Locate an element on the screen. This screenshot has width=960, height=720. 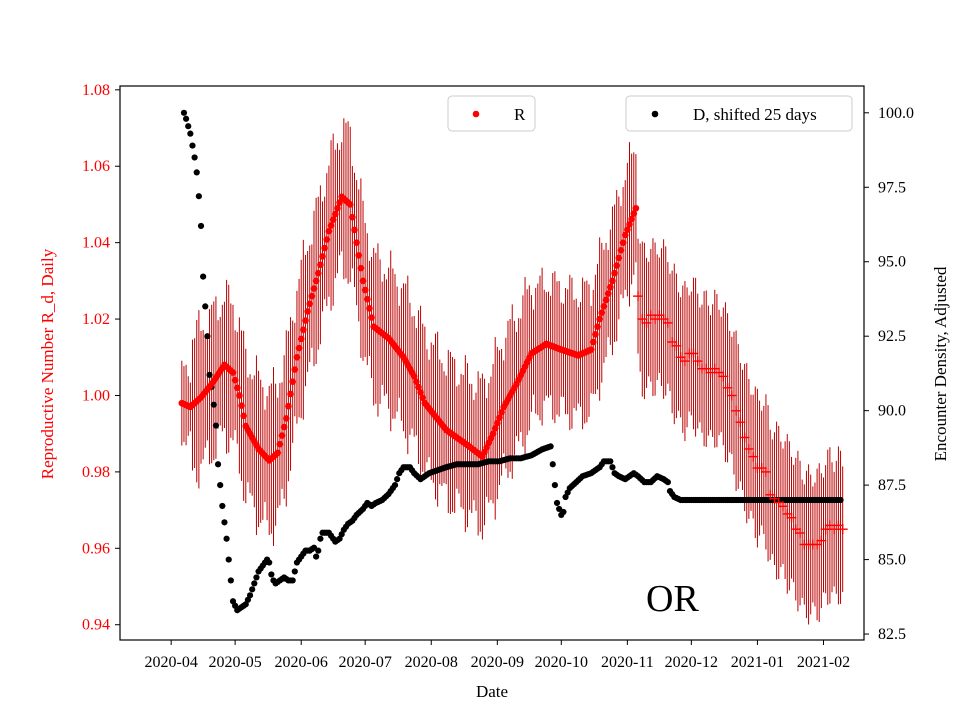
x-tick-label: 2021-01 is located at coordinates (757, 662).